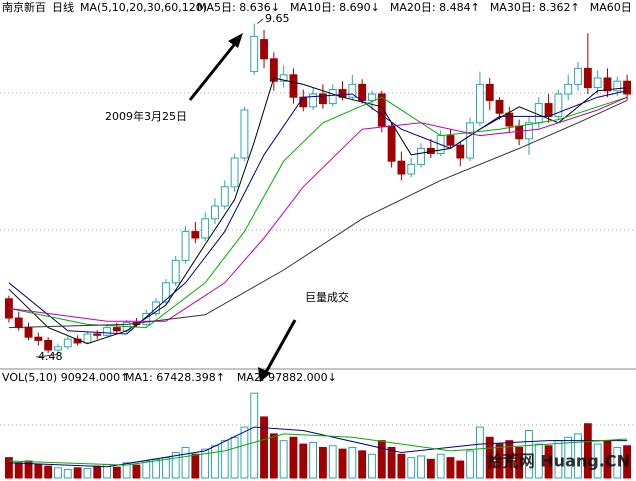  What do you see at coordinates (238, 7) in the screenshot?
I see `legend-entry: MA5日: 8.636↓` at bounding box center [238, 7].